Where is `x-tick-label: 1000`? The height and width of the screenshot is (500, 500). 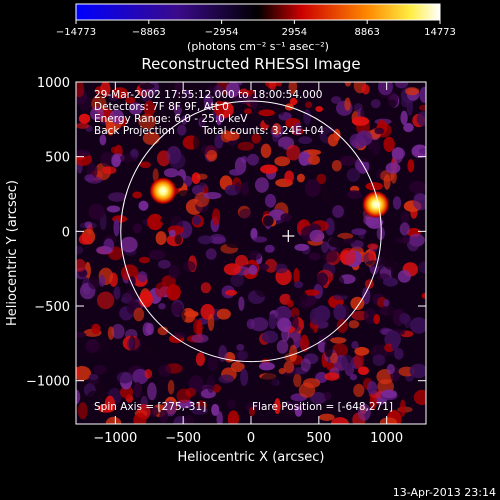
x-tick-label: 1000 is located at coordinates (386, 438).